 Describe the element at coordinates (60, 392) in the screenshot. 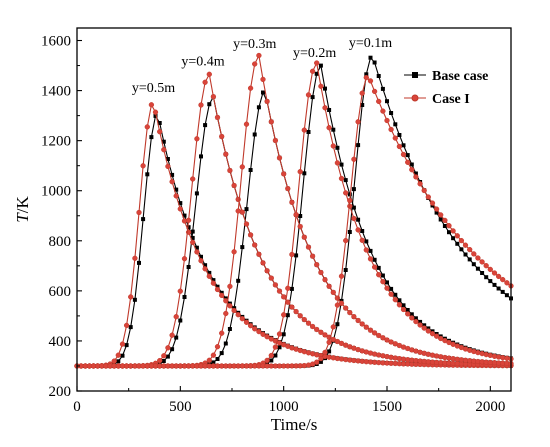

I see `y-tick-label: 200` at that location.